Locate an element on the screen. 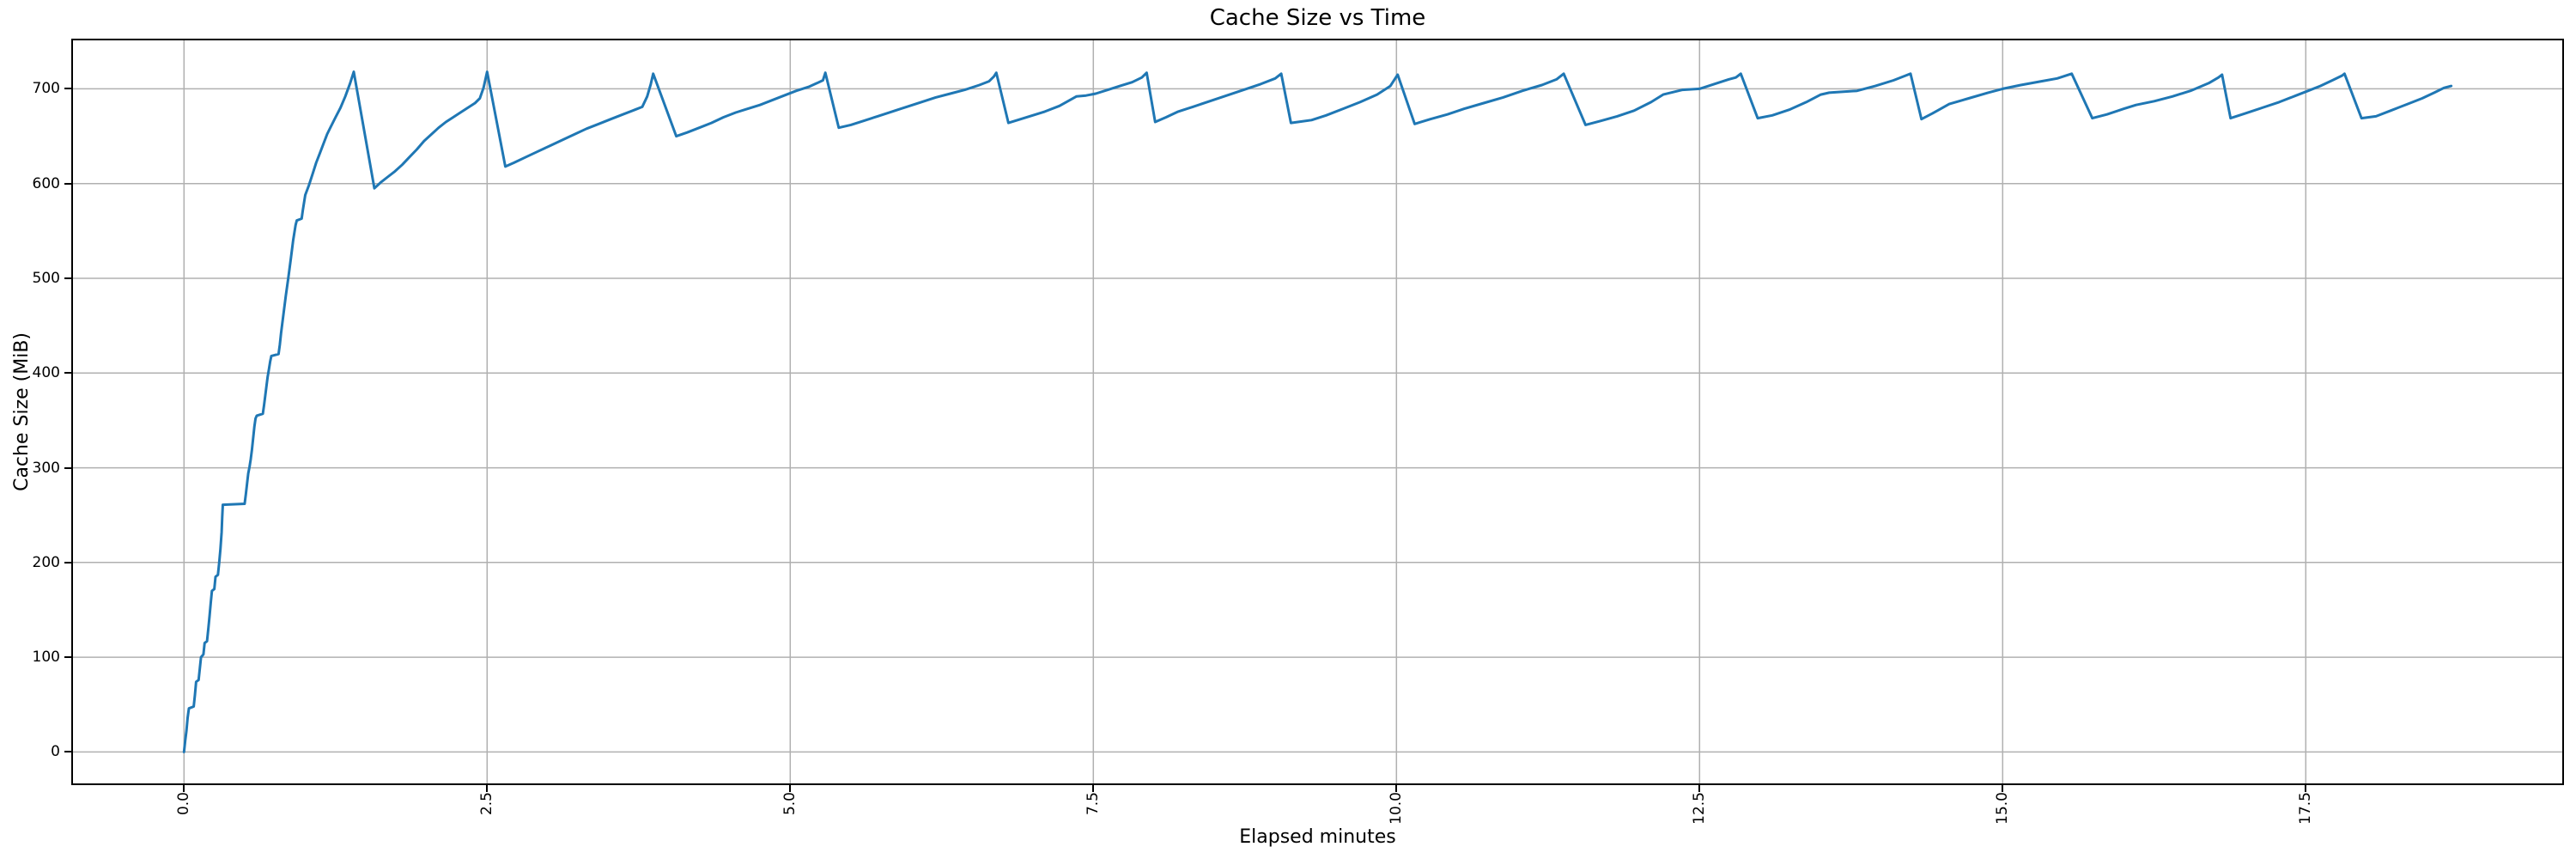 This screenshot has width=2576, height=859. x-tick-label: 7.5 is located at coordinates (1093, 804).